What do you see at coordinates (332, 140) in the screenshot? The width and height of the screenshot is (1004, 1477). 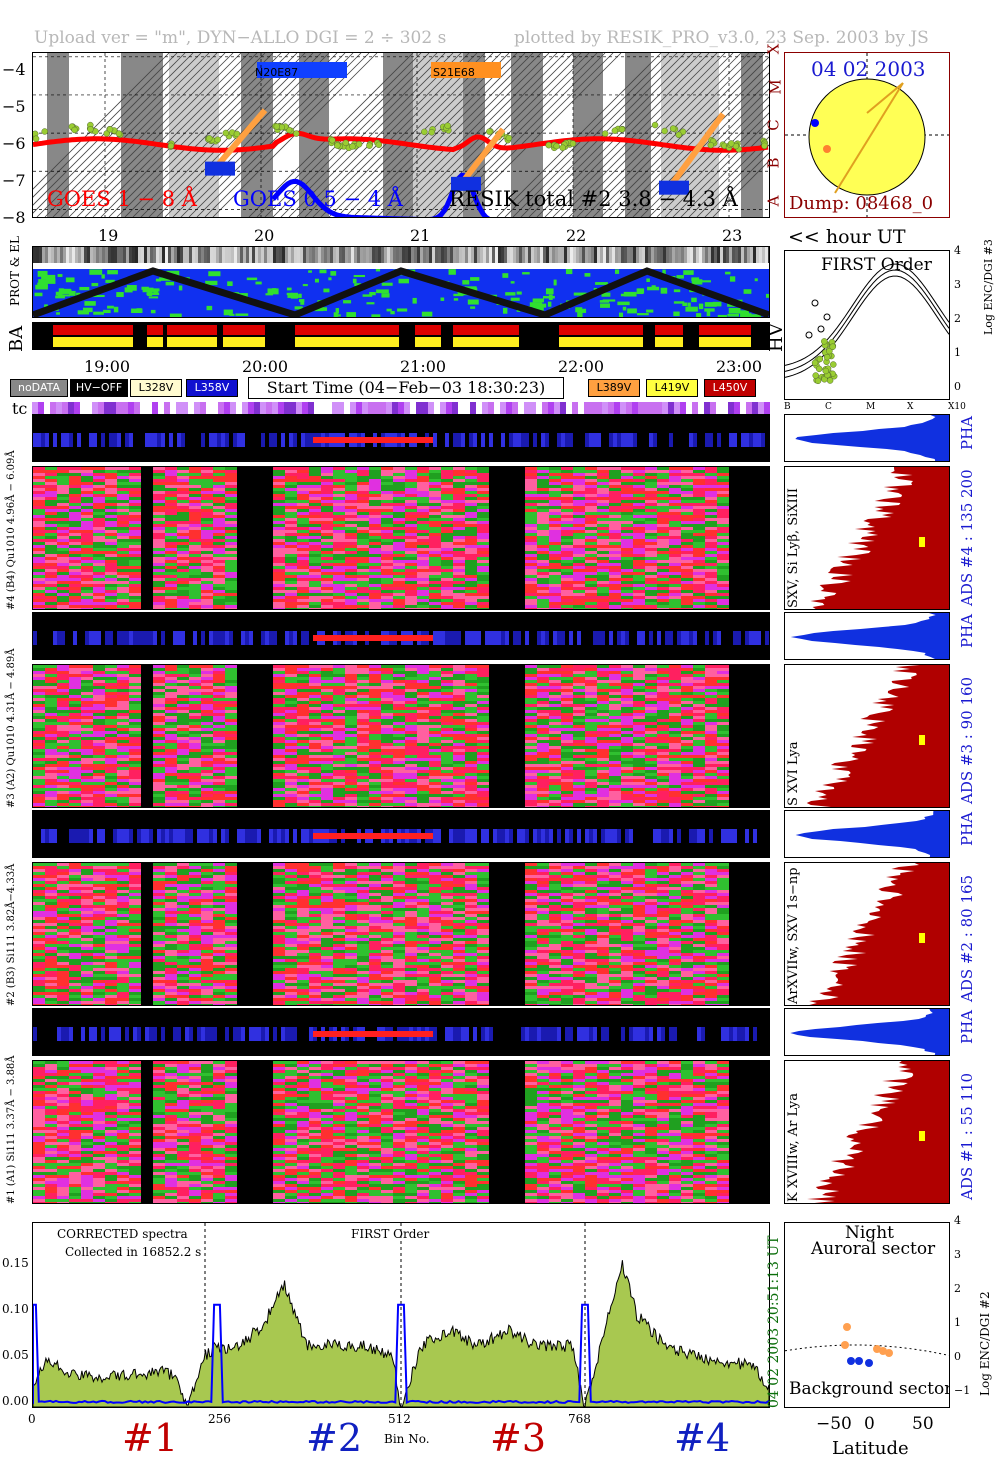 I see `resik-point` at bounding box center [332, 140].